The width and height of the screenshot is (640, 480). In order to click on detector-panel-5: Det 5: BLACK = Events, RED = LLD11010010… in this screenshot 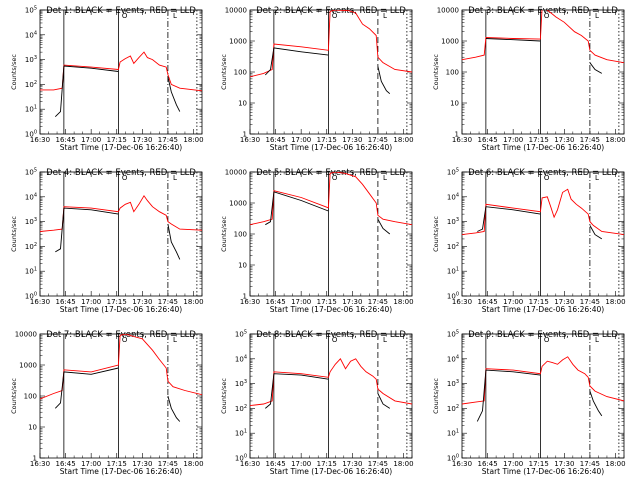, I will do `click(317, 241)`.